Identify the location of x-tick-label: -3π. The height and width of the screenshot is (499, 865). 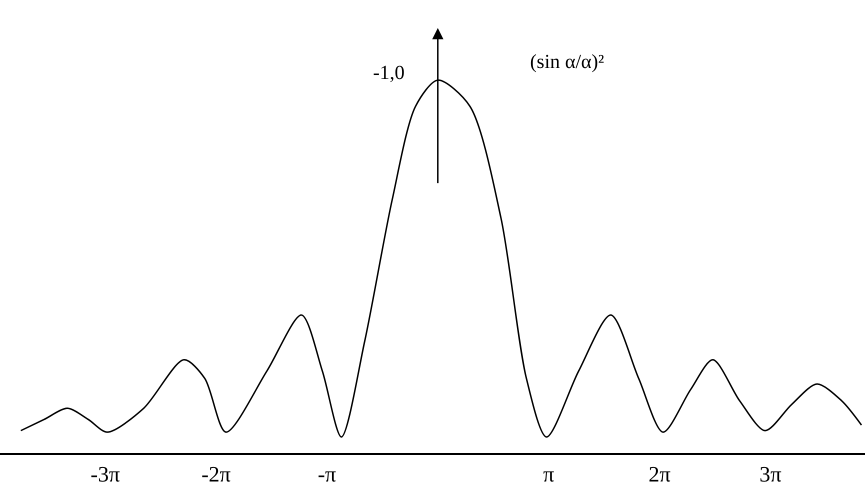
(105, 473).